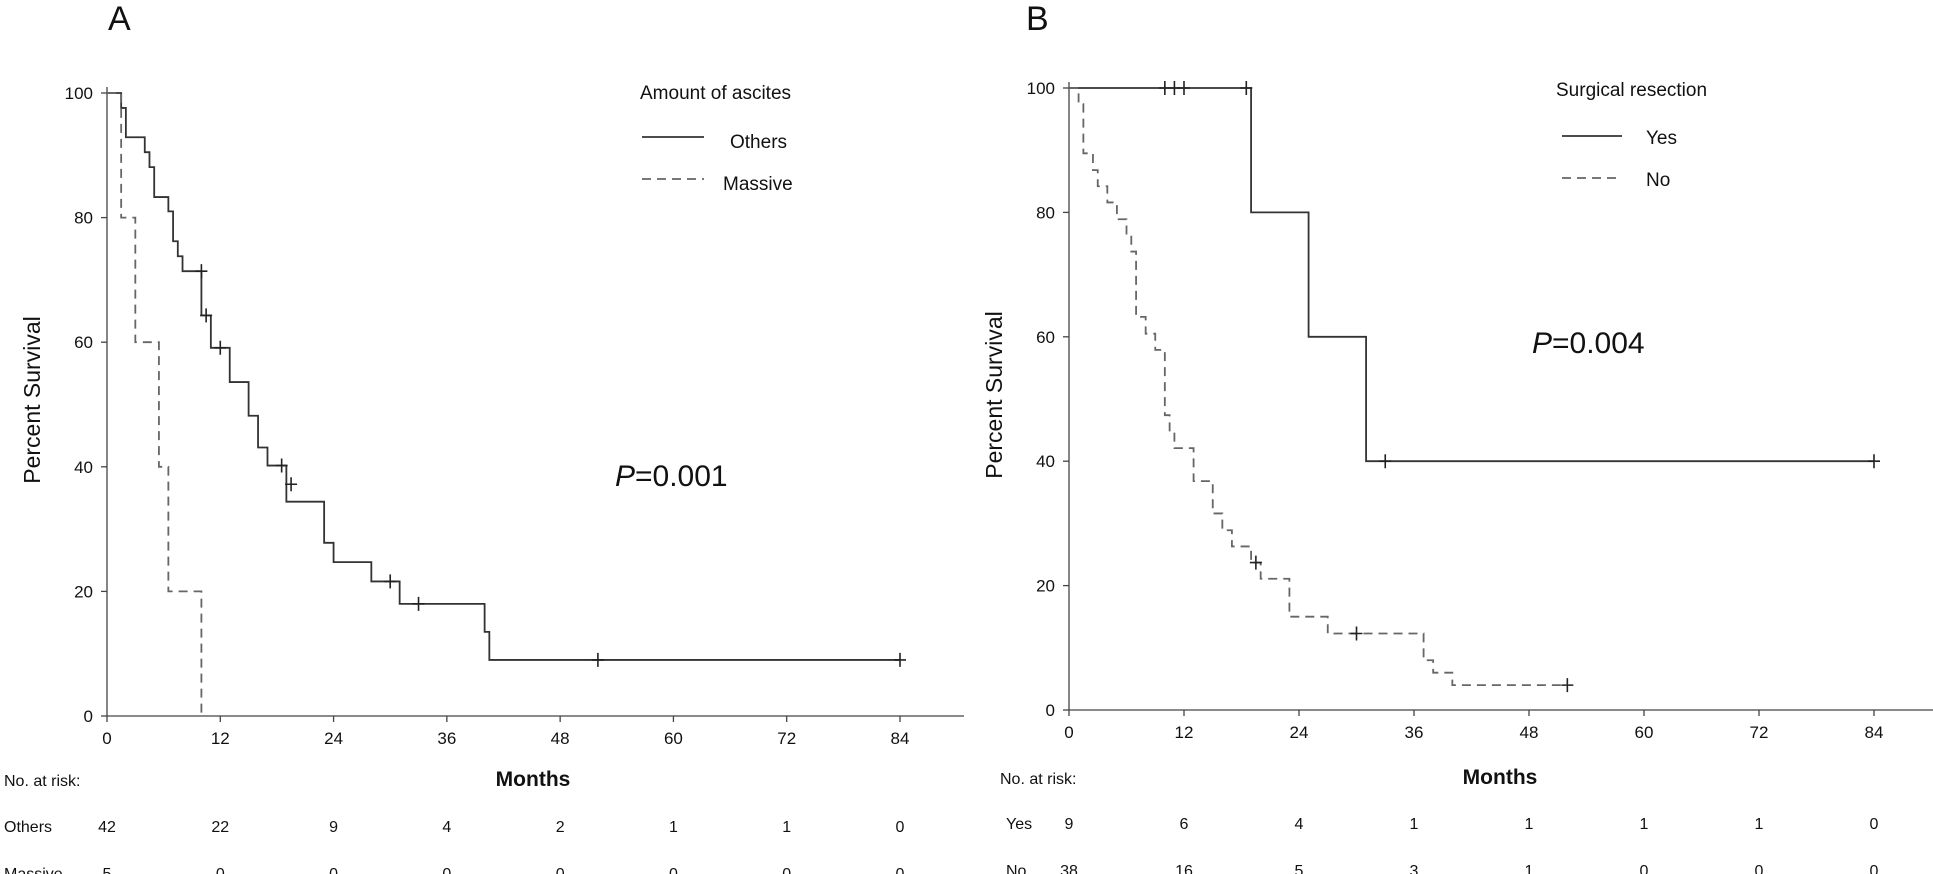 This screenshot has height=874, width=1933. What do you see at coordinates (1661, 138) in the screenshot?
I see `panel-b-legend-label-1: Yes` at bounding box center [1661, 138].